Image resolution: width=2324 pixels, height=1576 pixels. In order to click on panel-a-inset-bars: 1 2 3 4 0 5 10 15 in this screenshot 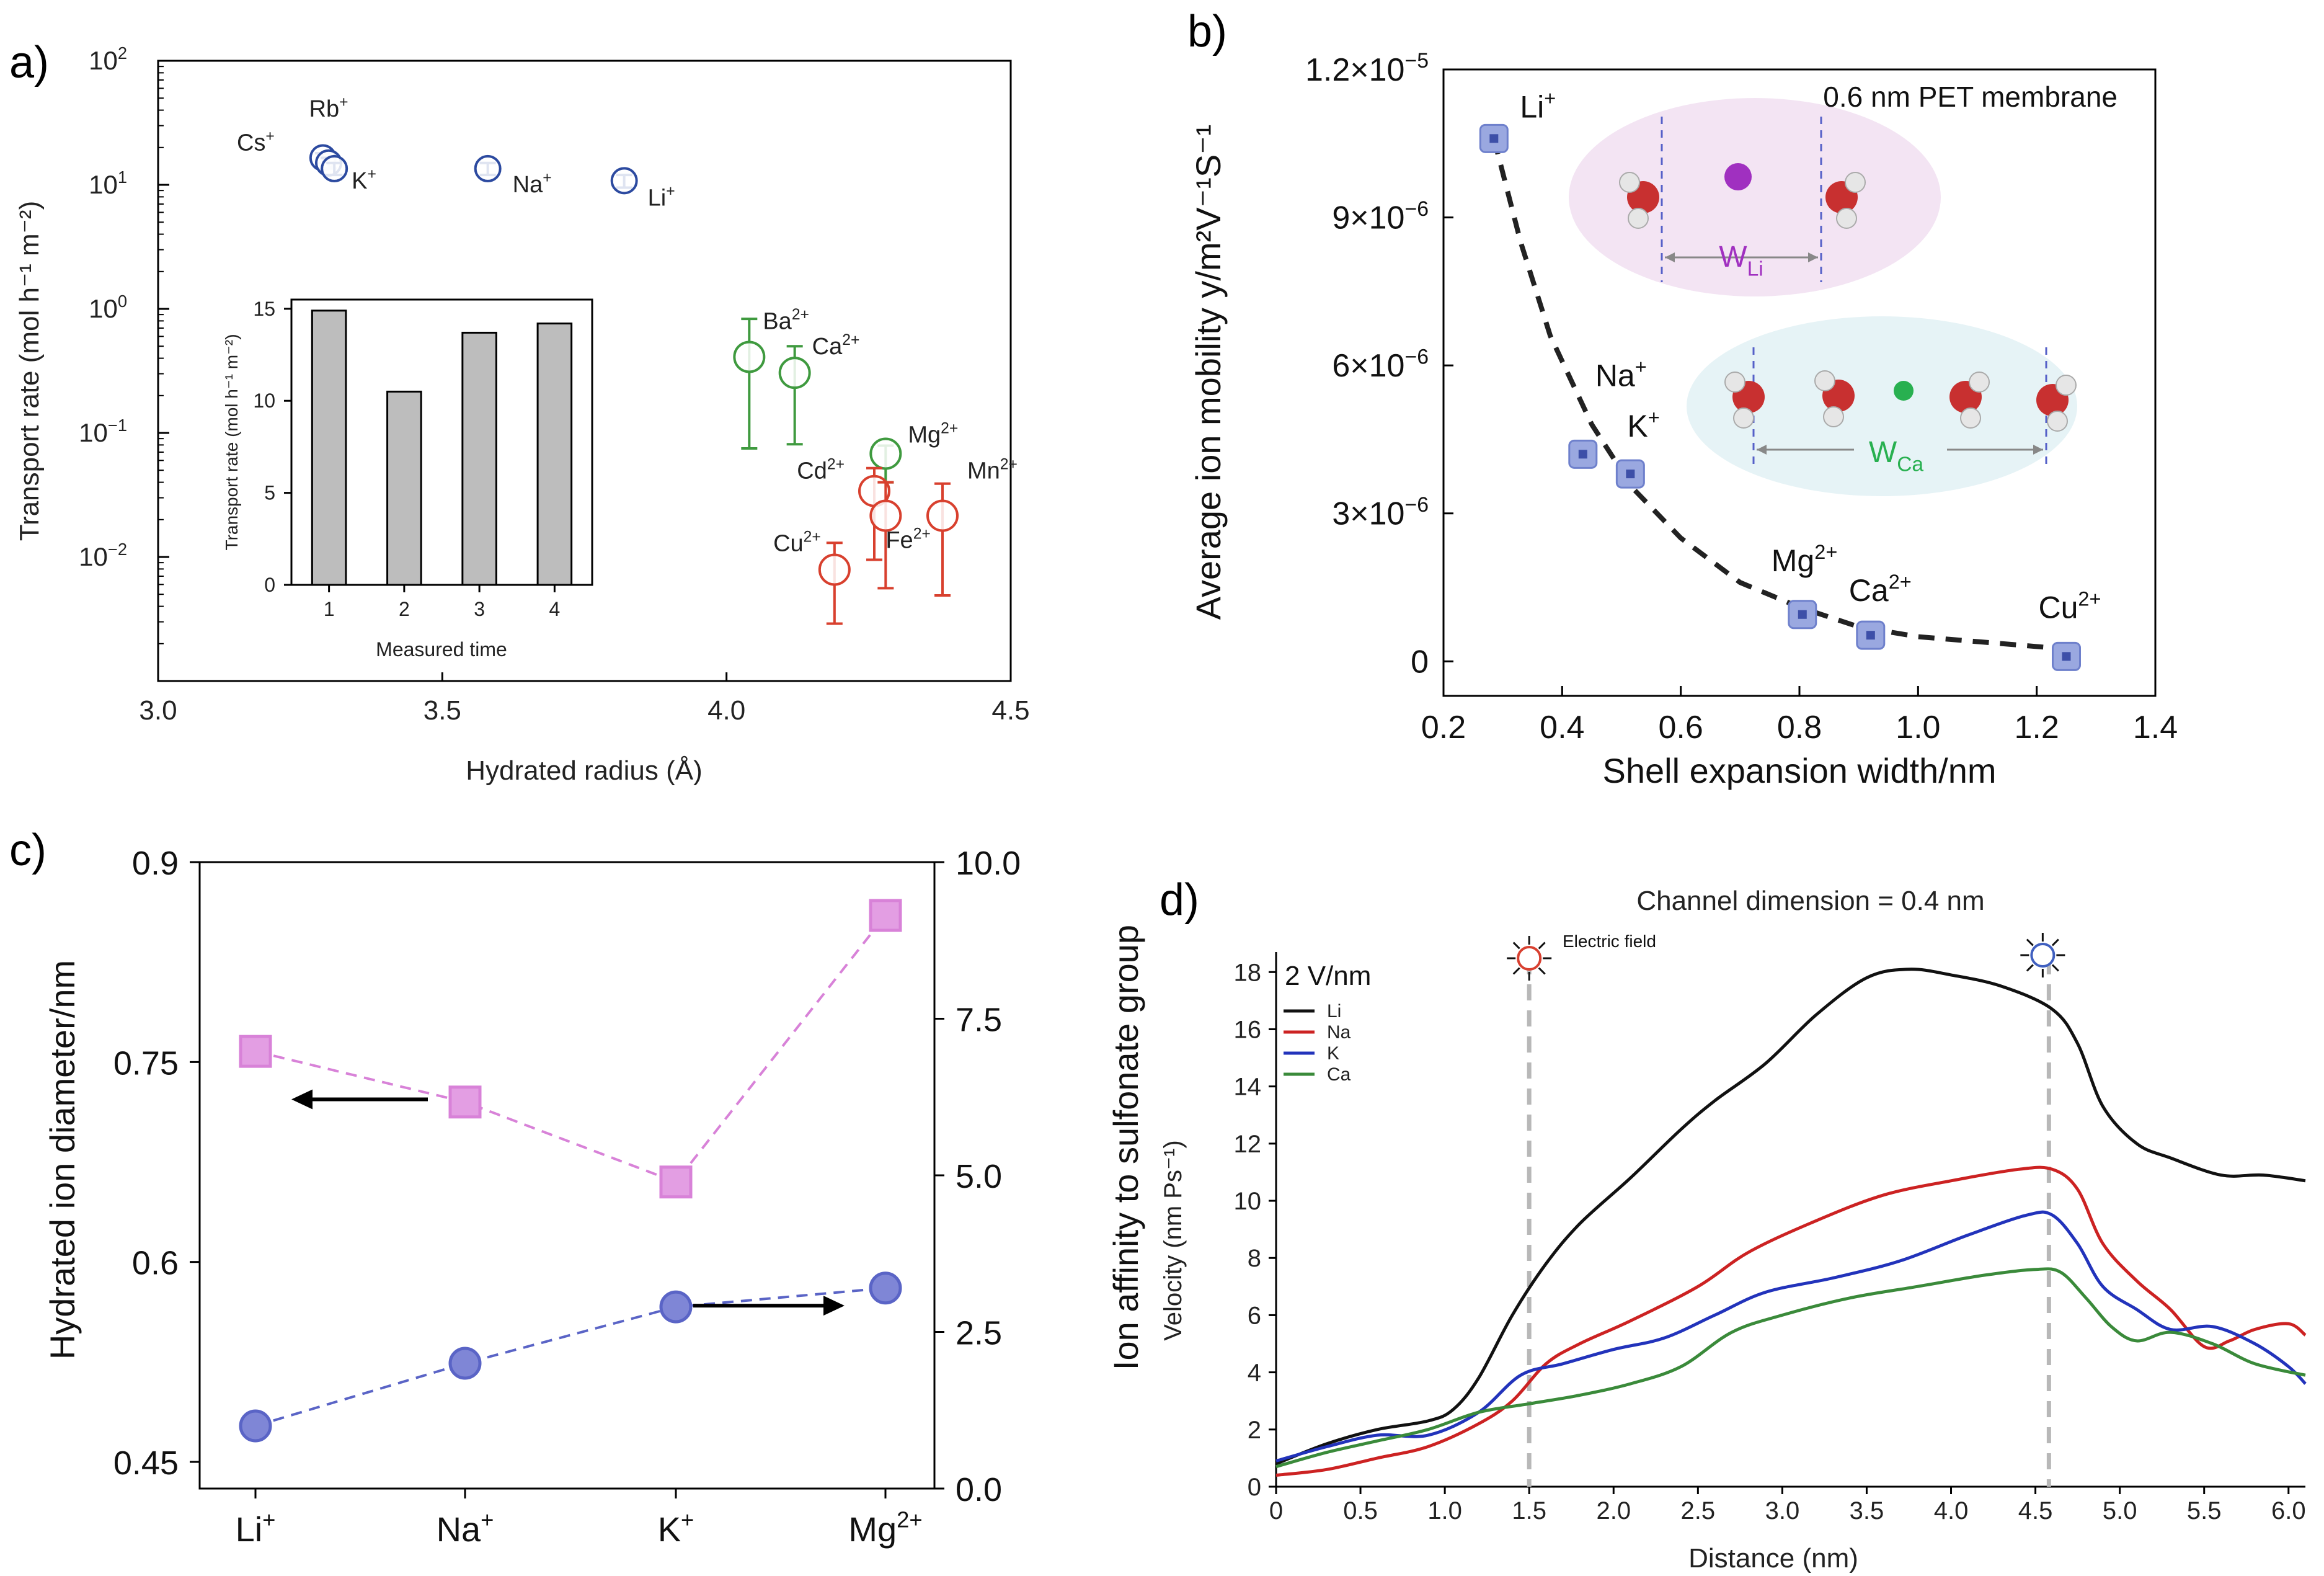, I will do `click(413, 459)`.